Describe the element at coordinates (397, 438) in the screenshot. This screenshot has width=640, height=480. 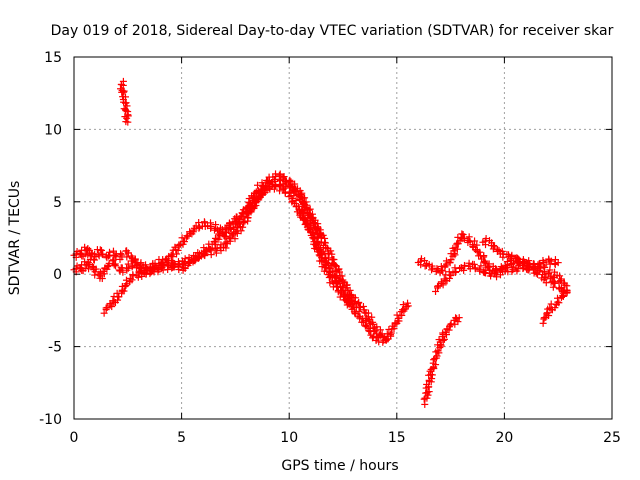
I see `x-tick-label: 15` at that location.